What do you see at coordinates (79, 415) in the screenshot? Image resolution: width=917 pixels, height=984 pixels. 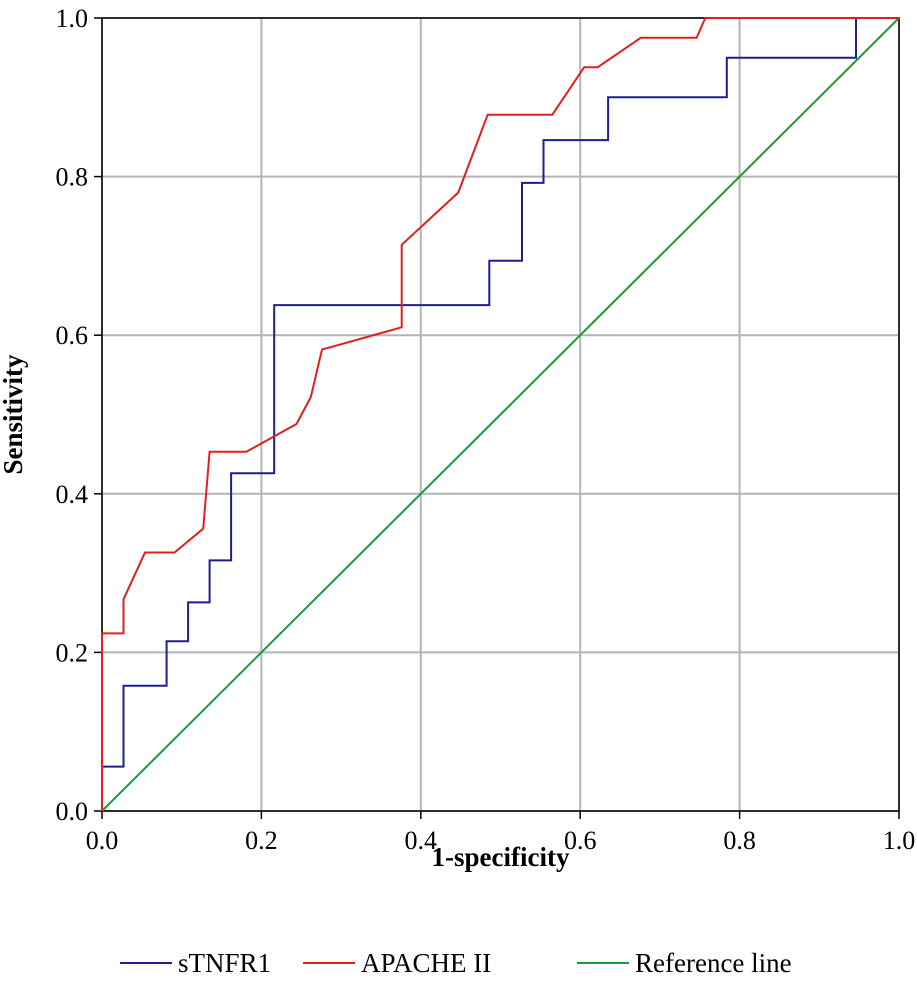 I see `y-axis-ticks: 0.0 0.2 0.4 0.6 0.8 1.0` at bounding box center [79, 415].